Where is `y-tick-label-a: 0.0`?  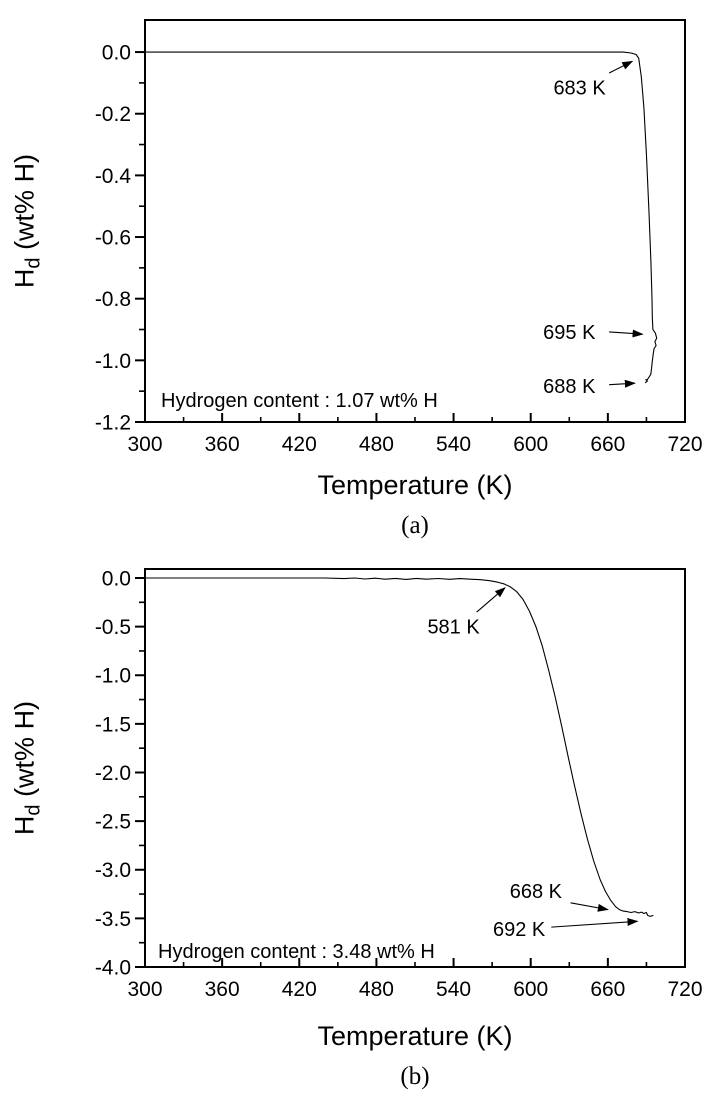 y-tick-label-a: 0.0 is located at coordinates (116, 53).